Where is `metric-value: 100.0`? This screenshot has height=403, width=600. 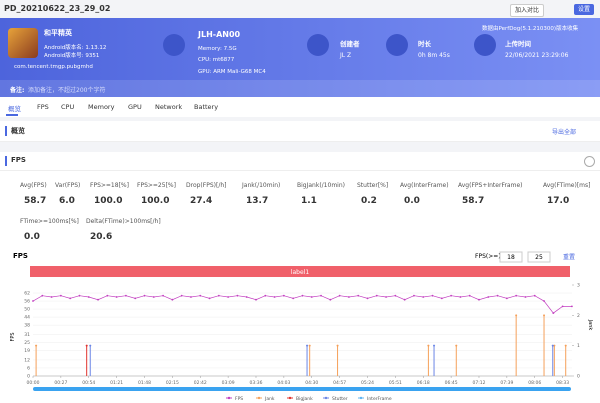 metric-value: 100.0 is located at coordinates (108, 201).